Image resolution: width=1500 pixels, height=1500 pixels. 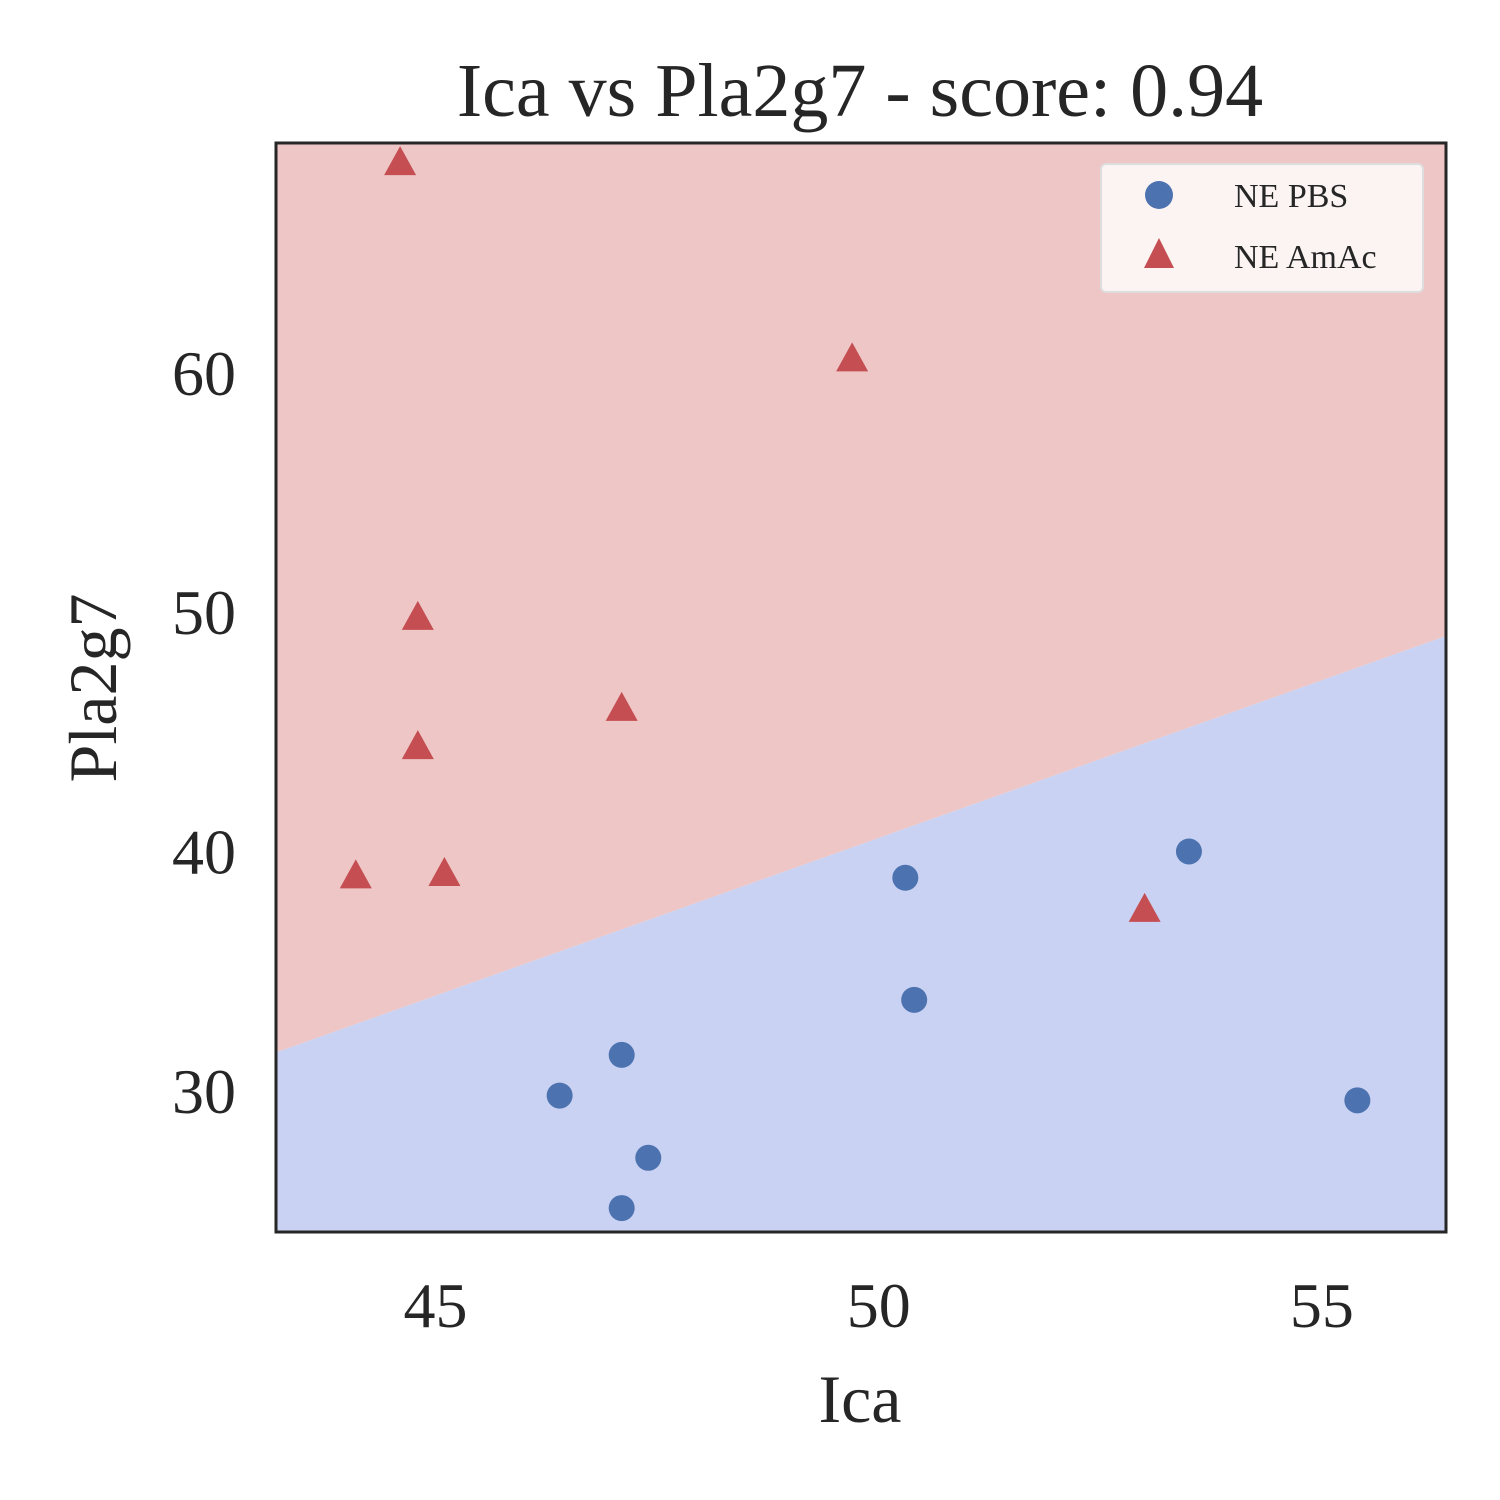 I want to click on legend-box, so click(x=1262, y=228).